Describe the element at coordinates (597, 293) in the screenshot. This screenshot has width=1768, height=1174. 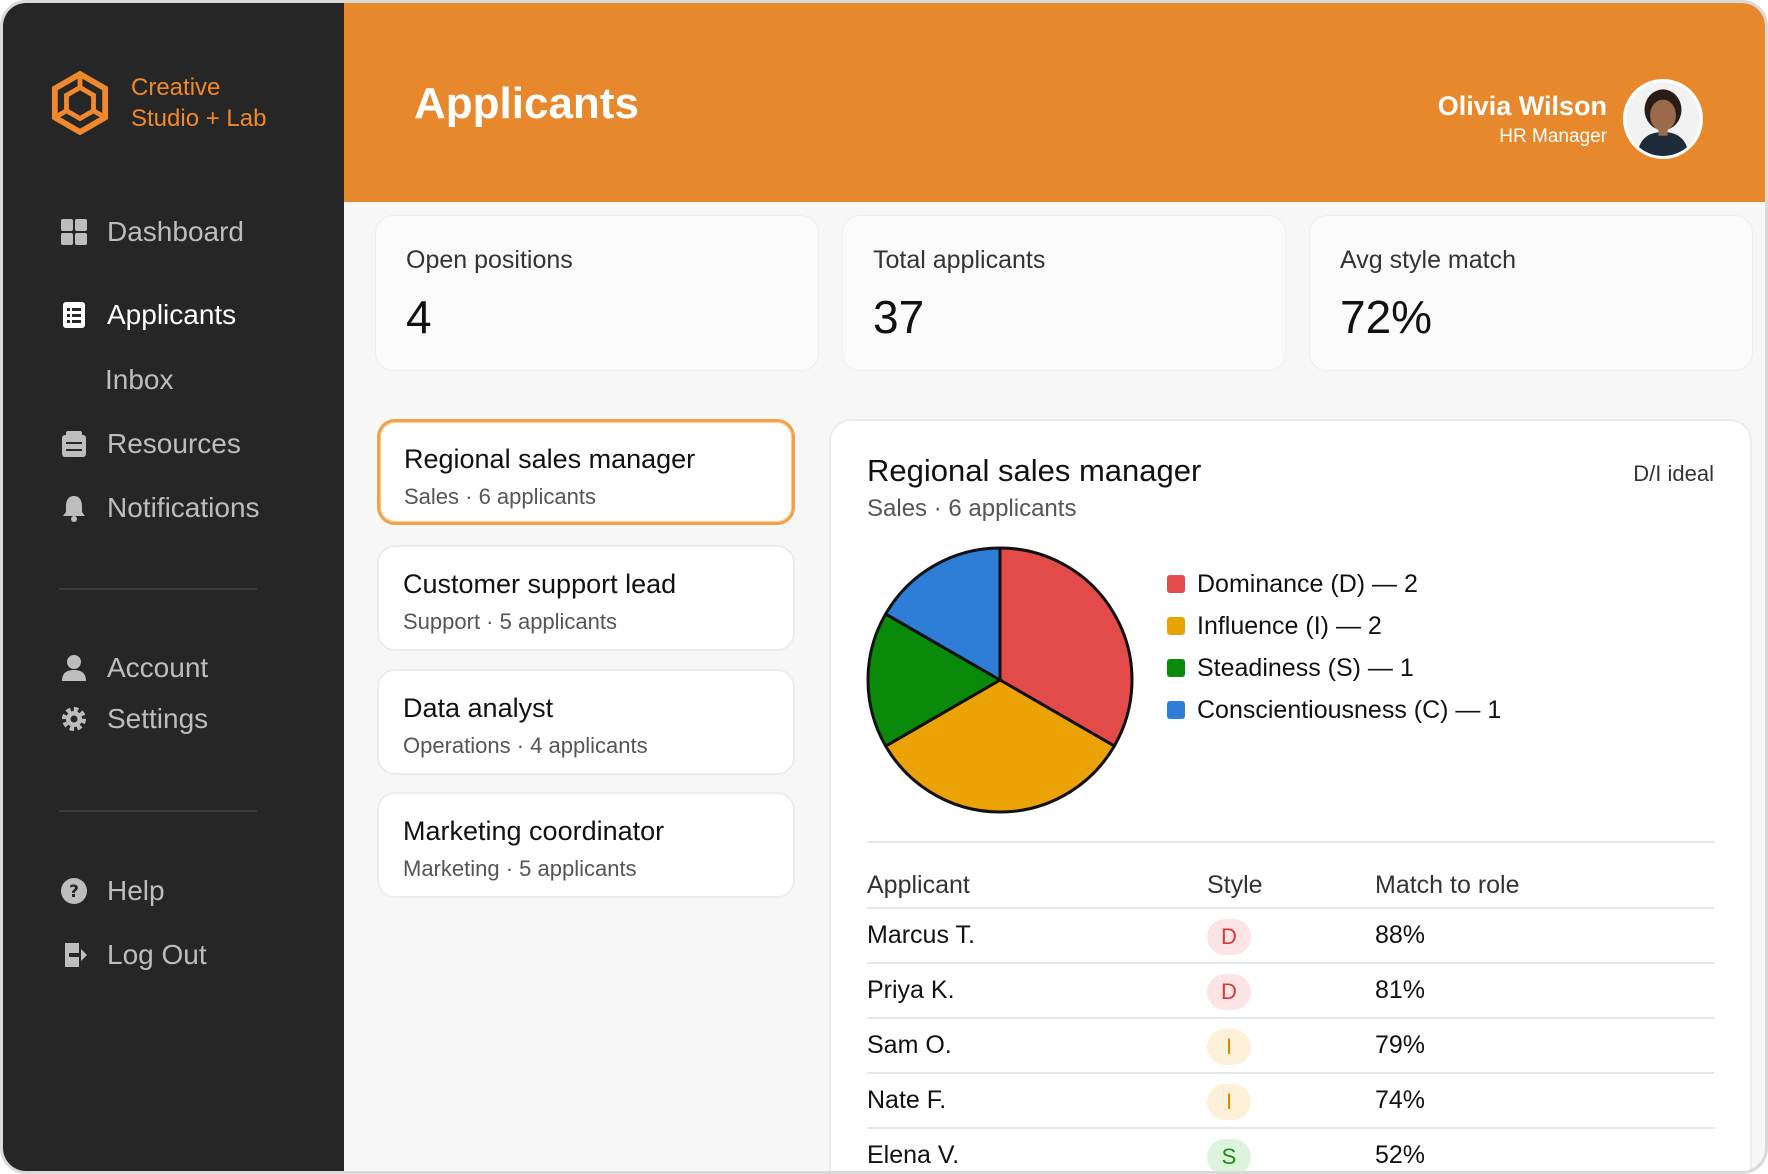
I see `stat-card-open-positions: Open positions 4` at that location.